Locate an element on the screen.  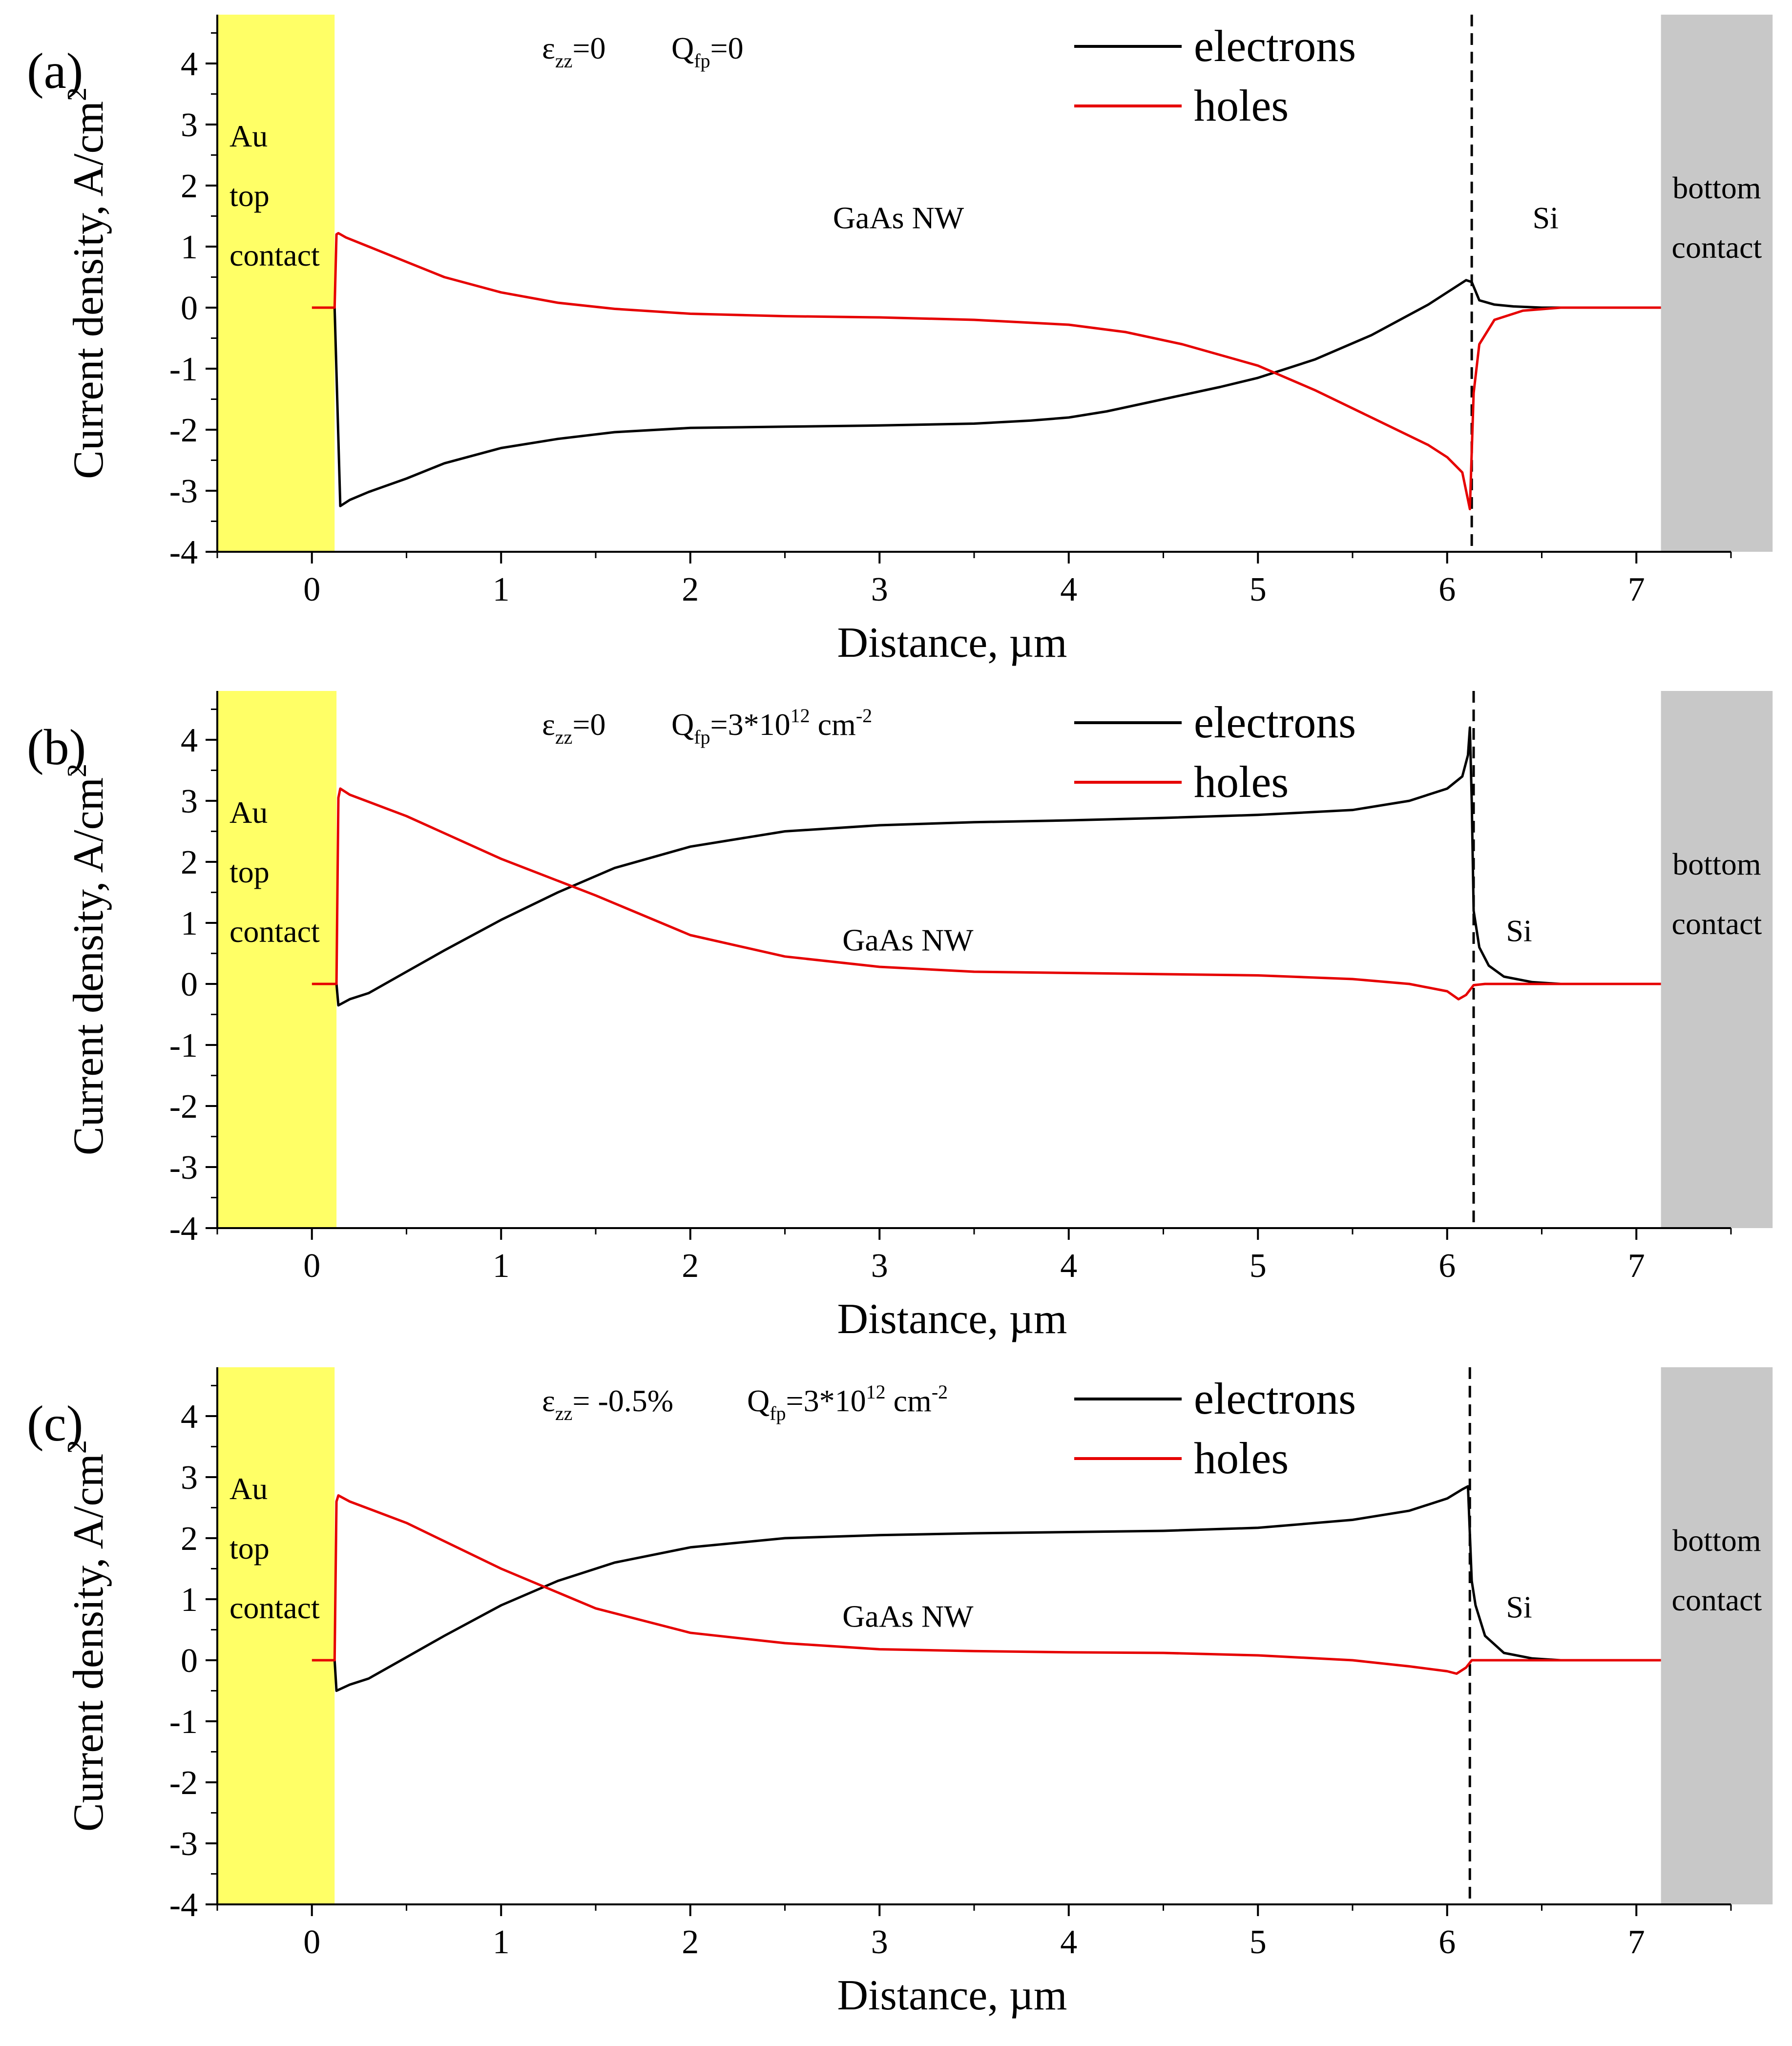
panel-a-y-tick-label: 4 is located at coordinates (190, 64).